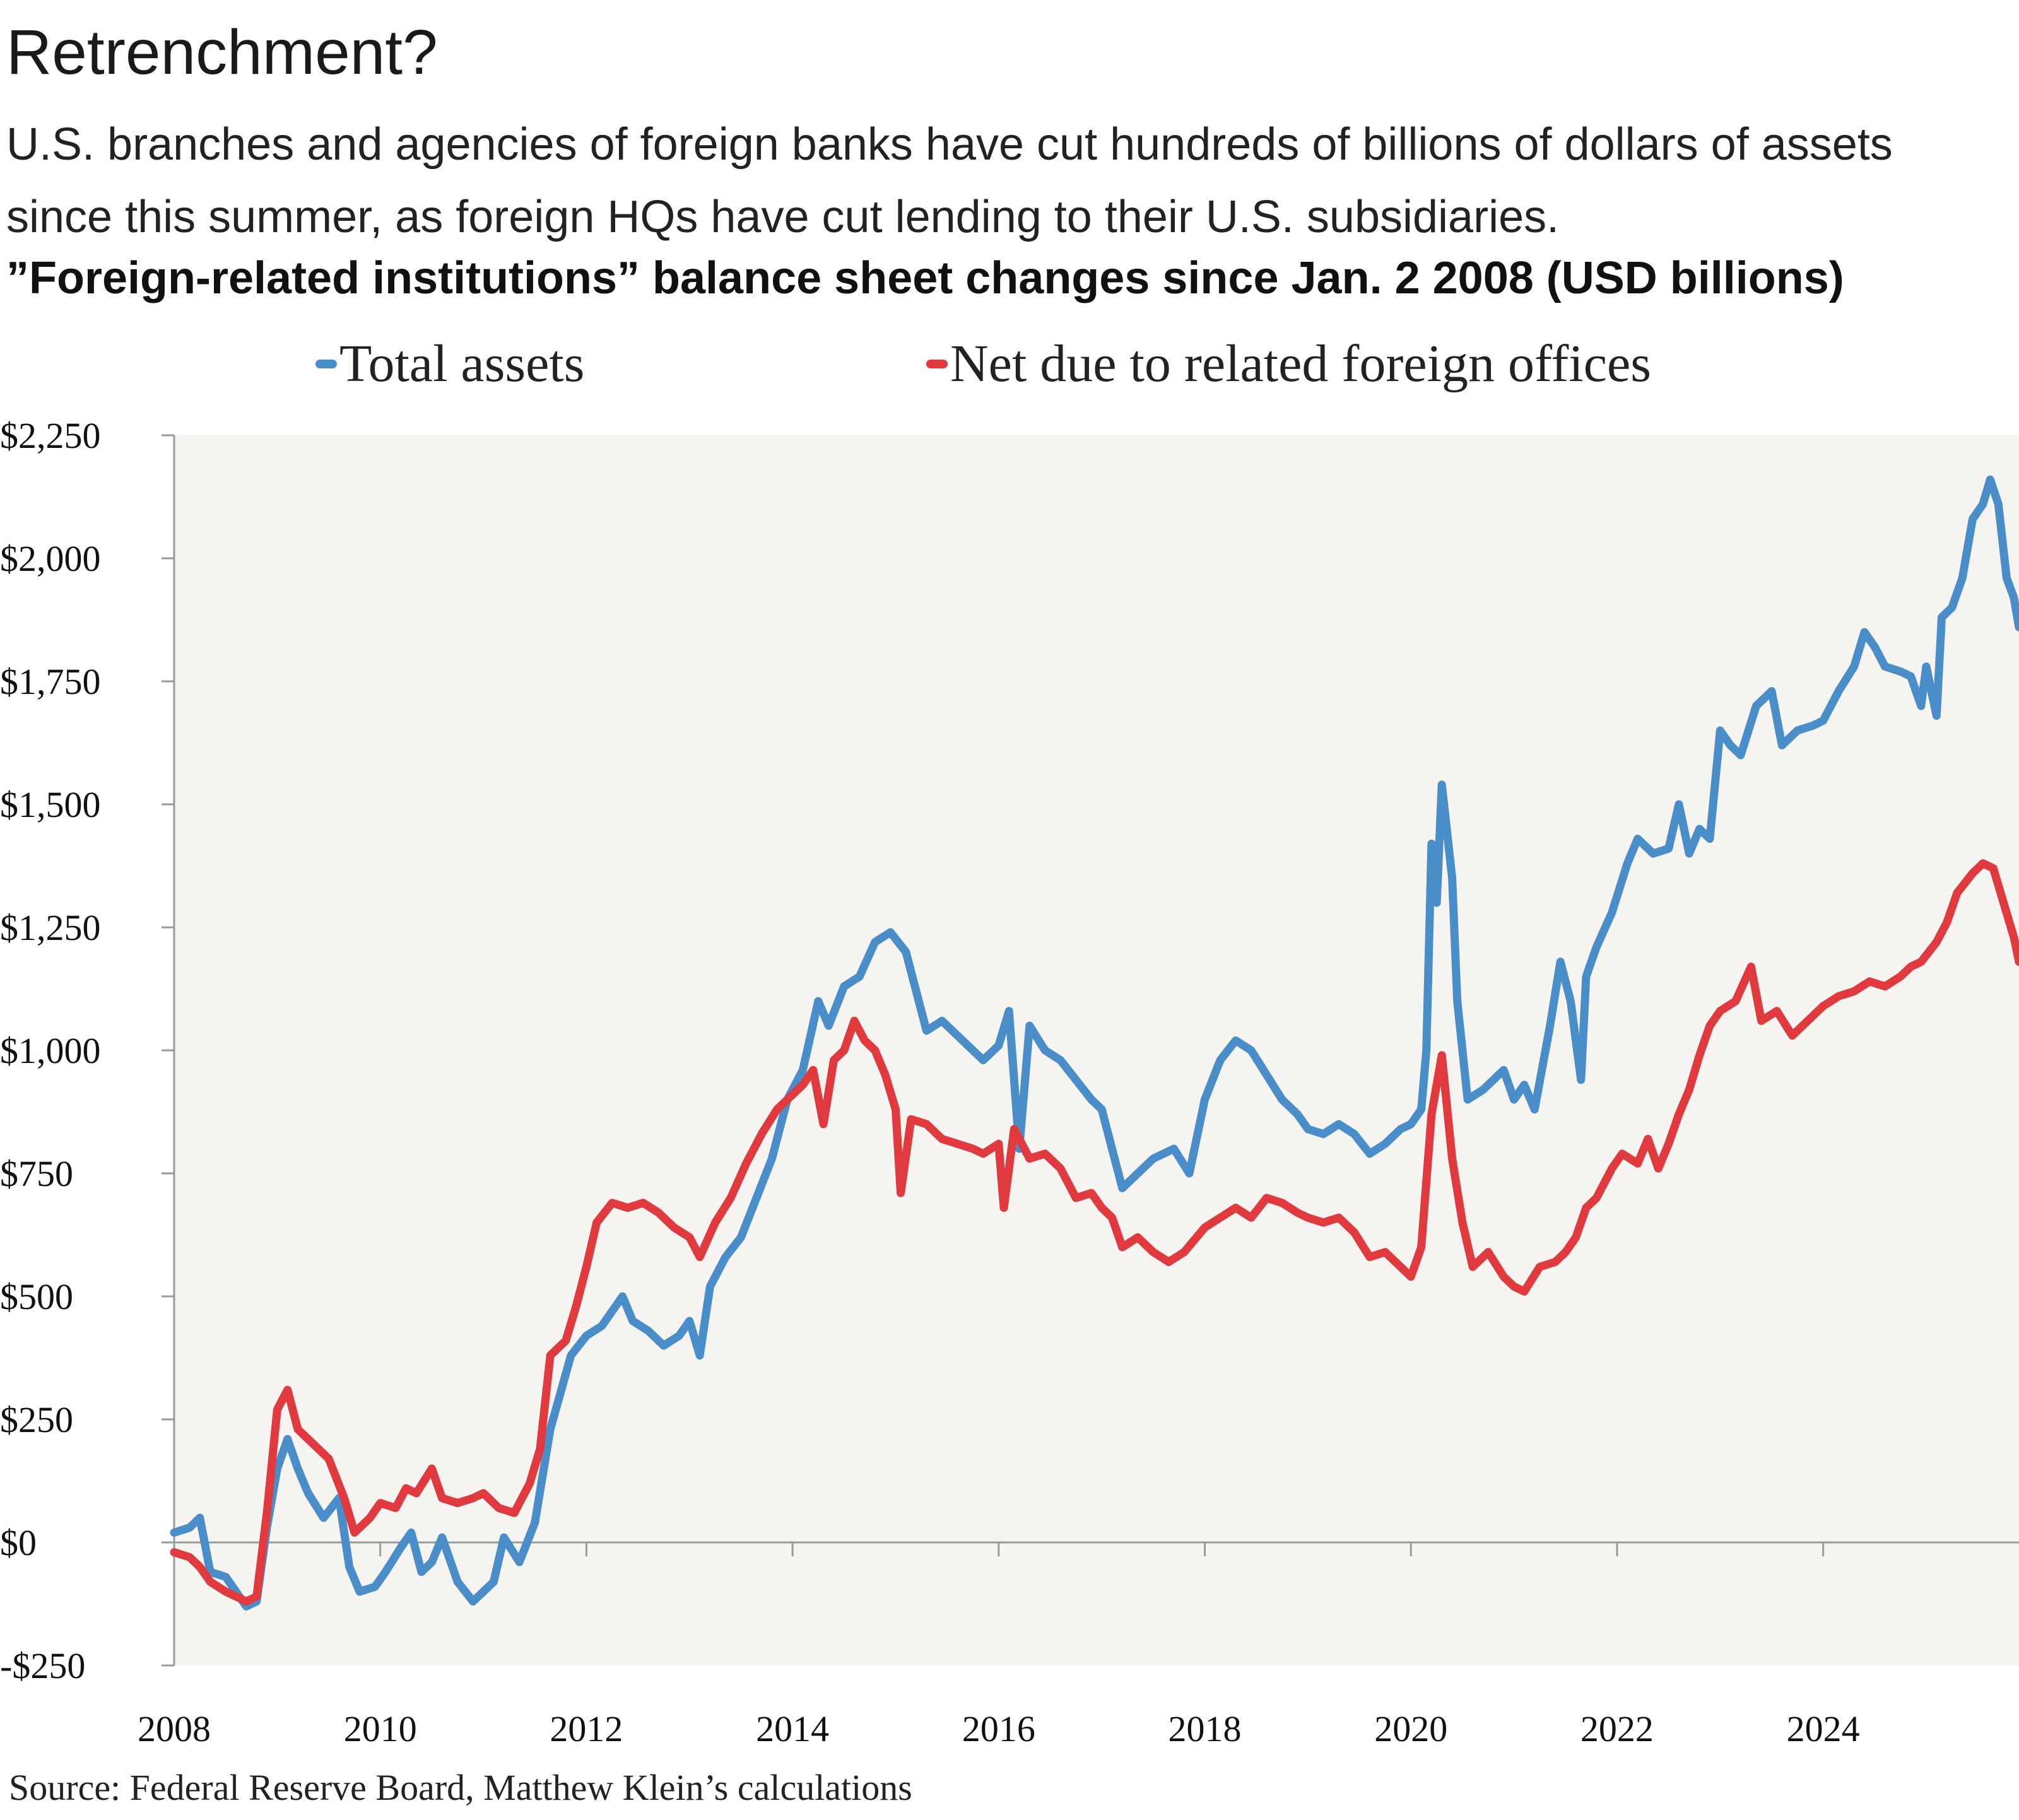  Describe the element at coordinates (381, 1728) in the screenshot. I see `x-tick-label: 2010` at that location.